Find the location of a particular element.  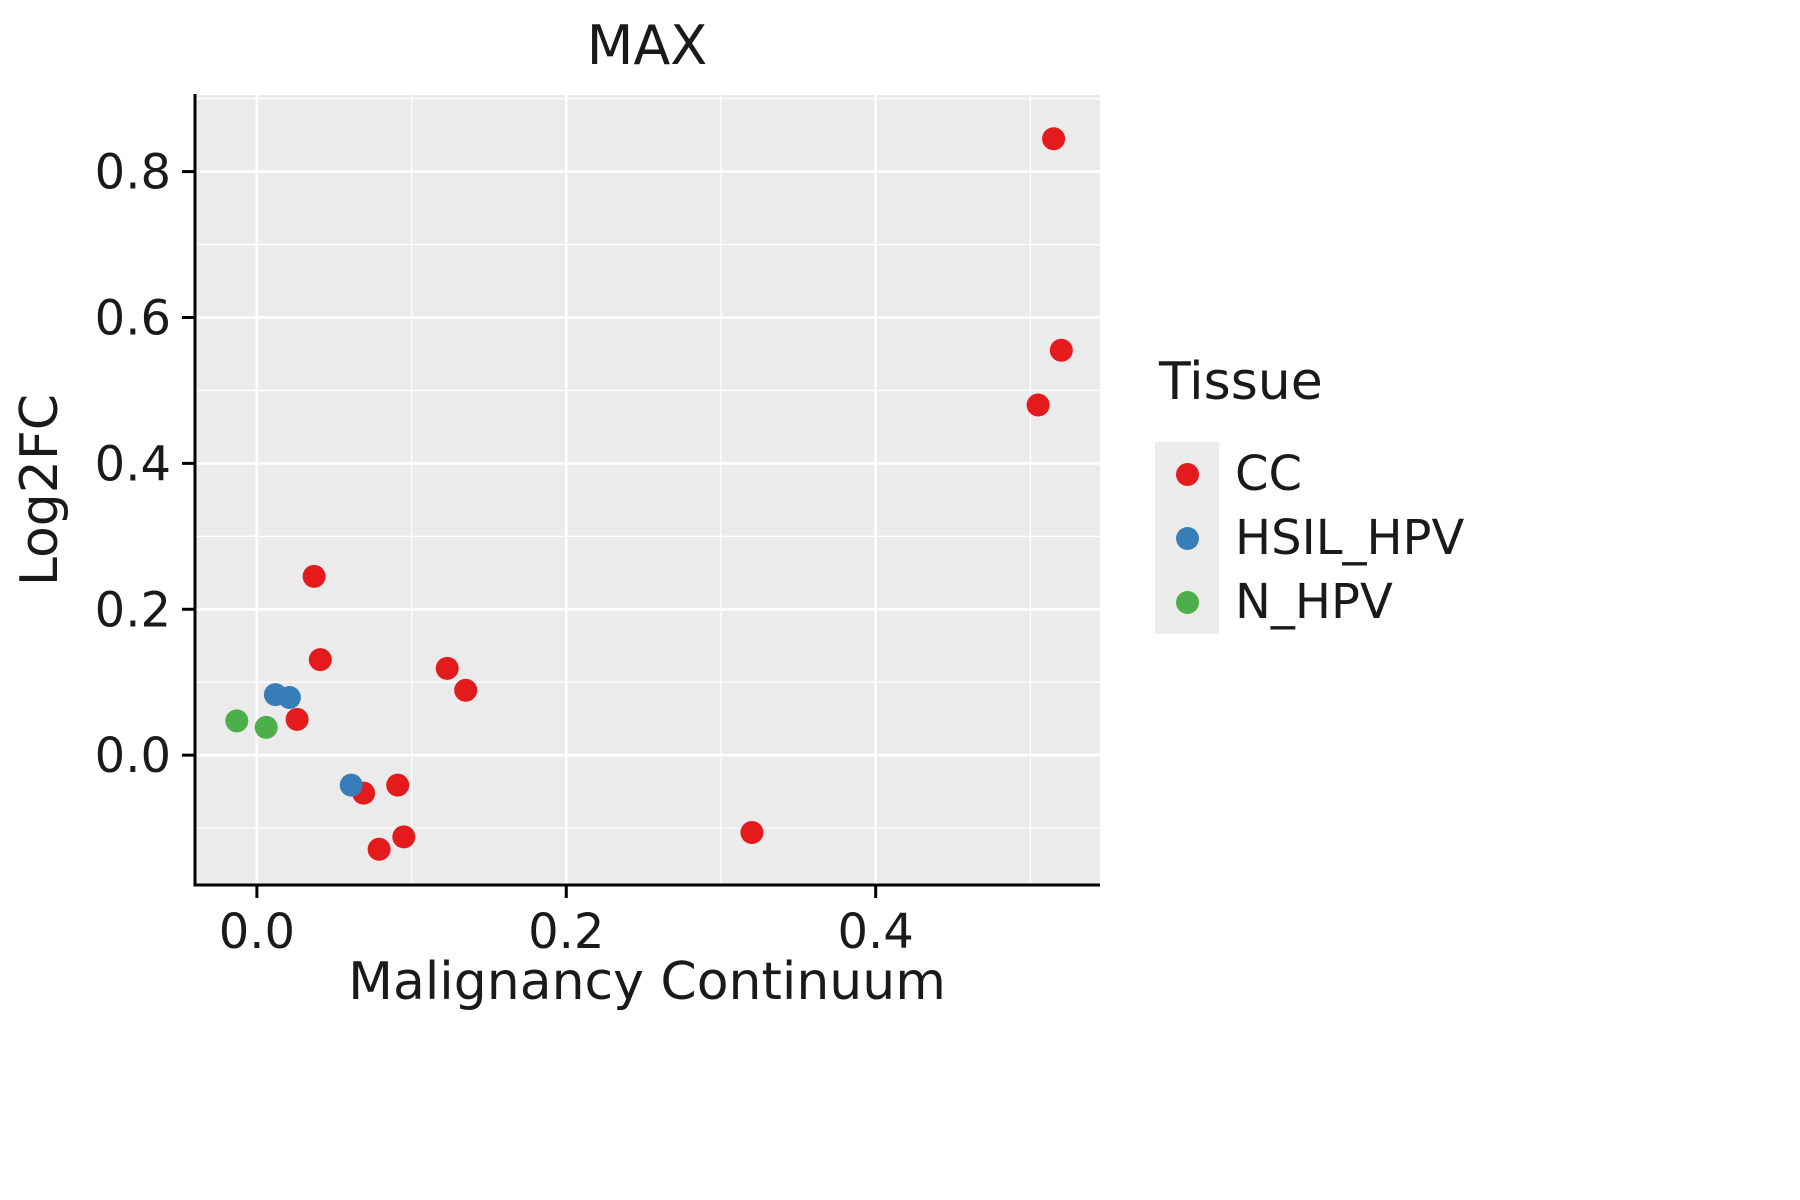

chart-title: MAX is located at coordinates (647, 45).